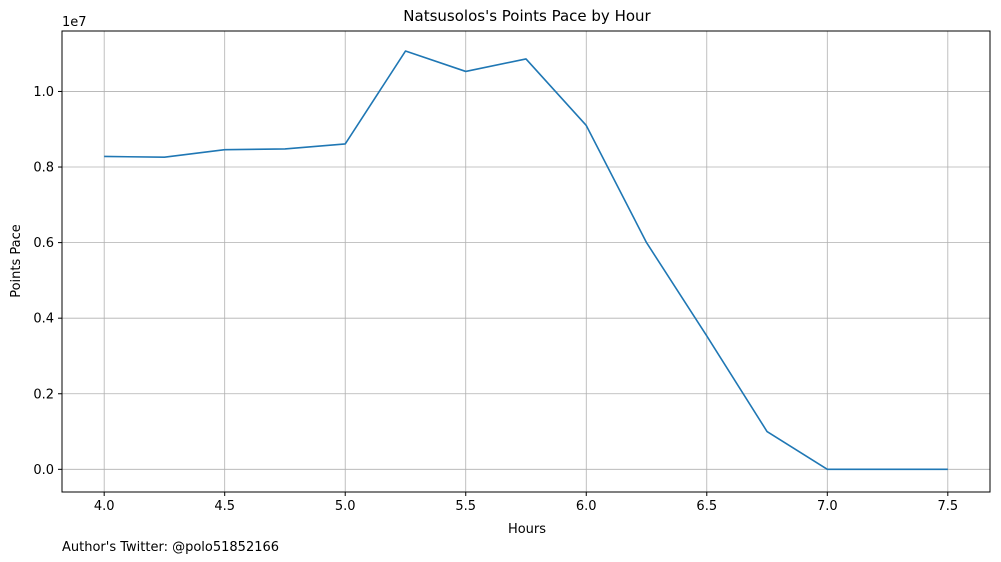  I want to click on y-tick-label: 1.0, so click(43, 92).